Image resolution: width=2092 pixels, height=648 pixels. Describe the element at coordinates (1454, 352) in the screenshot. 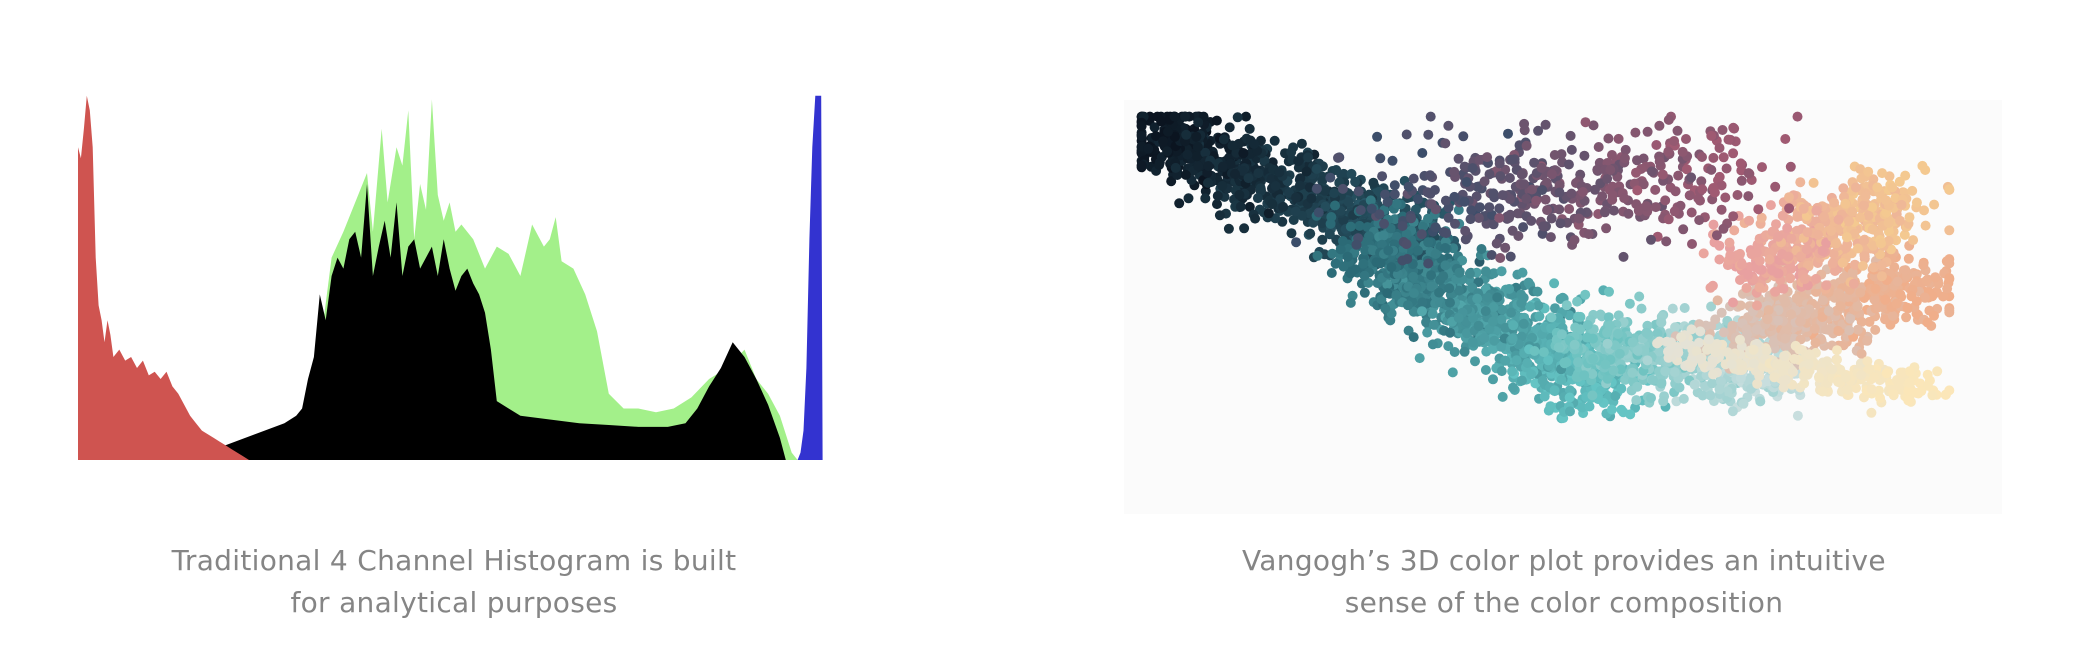

I see `color-point-1944` at that location.